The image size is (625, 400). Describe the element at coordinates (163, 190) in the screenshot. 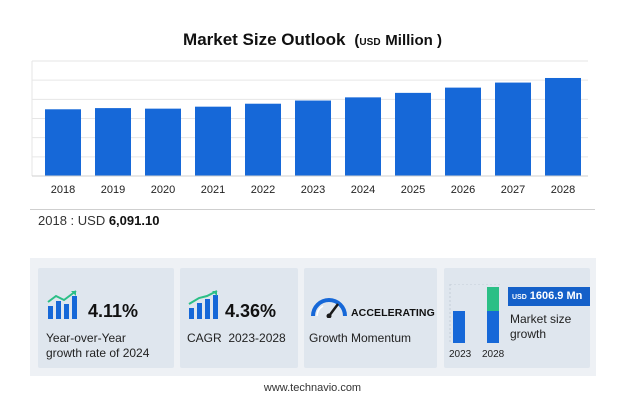

I see `x-tick-label: 2020` at that location.